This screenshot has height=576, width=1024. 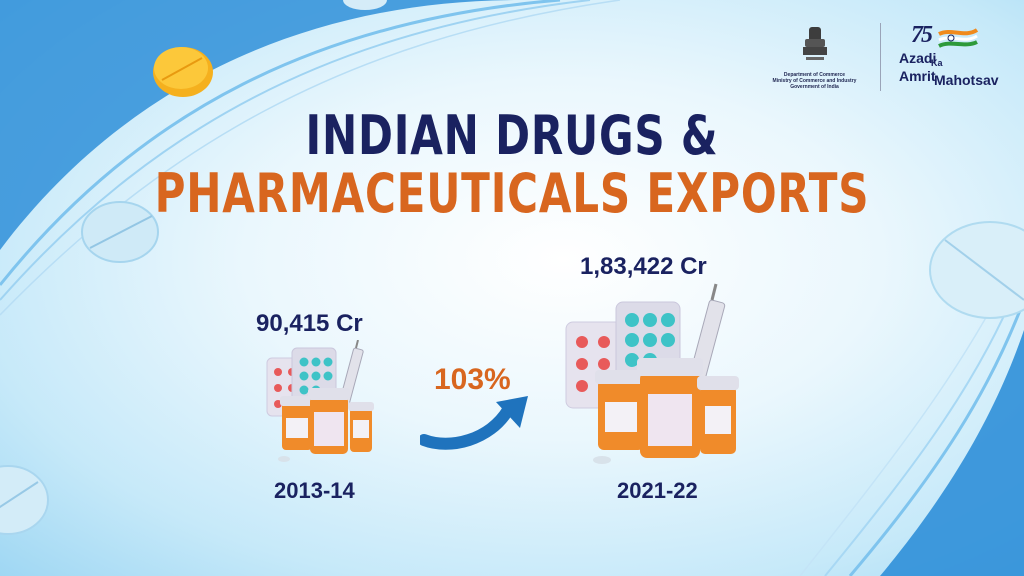 What do you see at coordinates (976, 270) in the screenshot?
I see `pill-icon-right` at bounding box center [976, 270].